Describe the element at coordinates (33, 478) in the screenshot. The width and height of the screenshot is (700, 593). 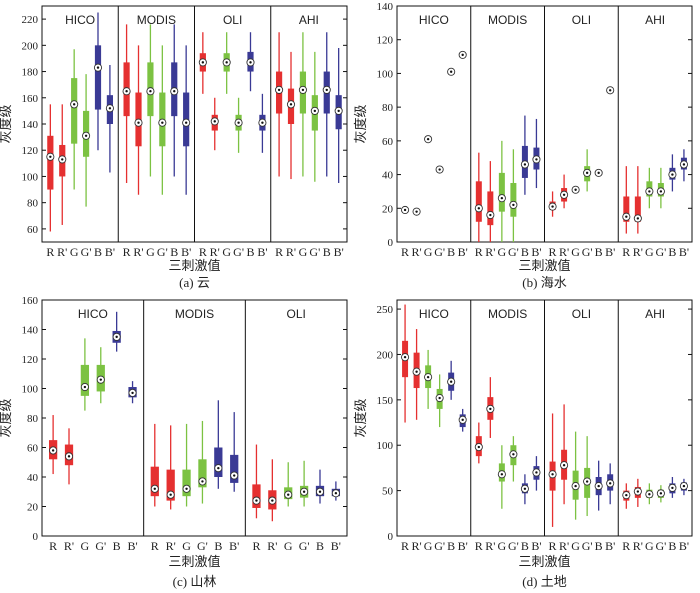
I see `y-tick-label: 40` at that location.